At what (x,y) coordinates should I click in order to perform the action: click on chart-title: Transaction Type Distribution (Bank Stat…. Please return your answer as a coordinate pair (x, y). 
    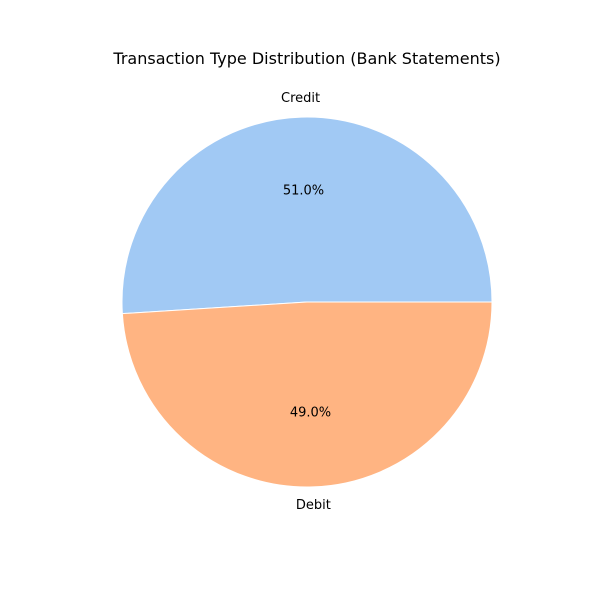
    Looking at the image, I should click on (306, 58).